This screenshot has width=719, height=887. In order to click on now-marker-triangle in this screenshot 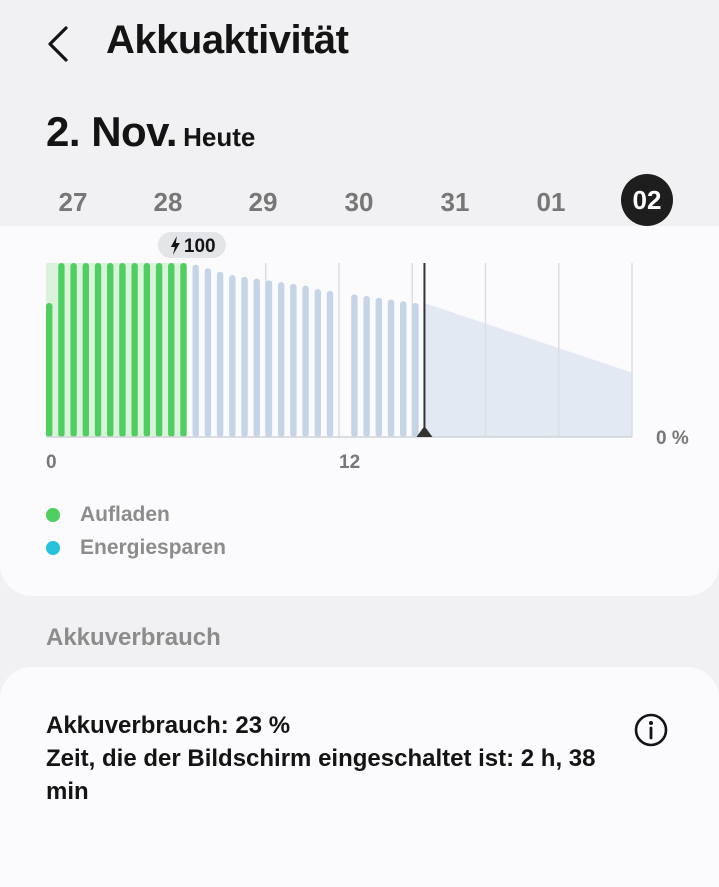, I will do `click(424, 431)`.